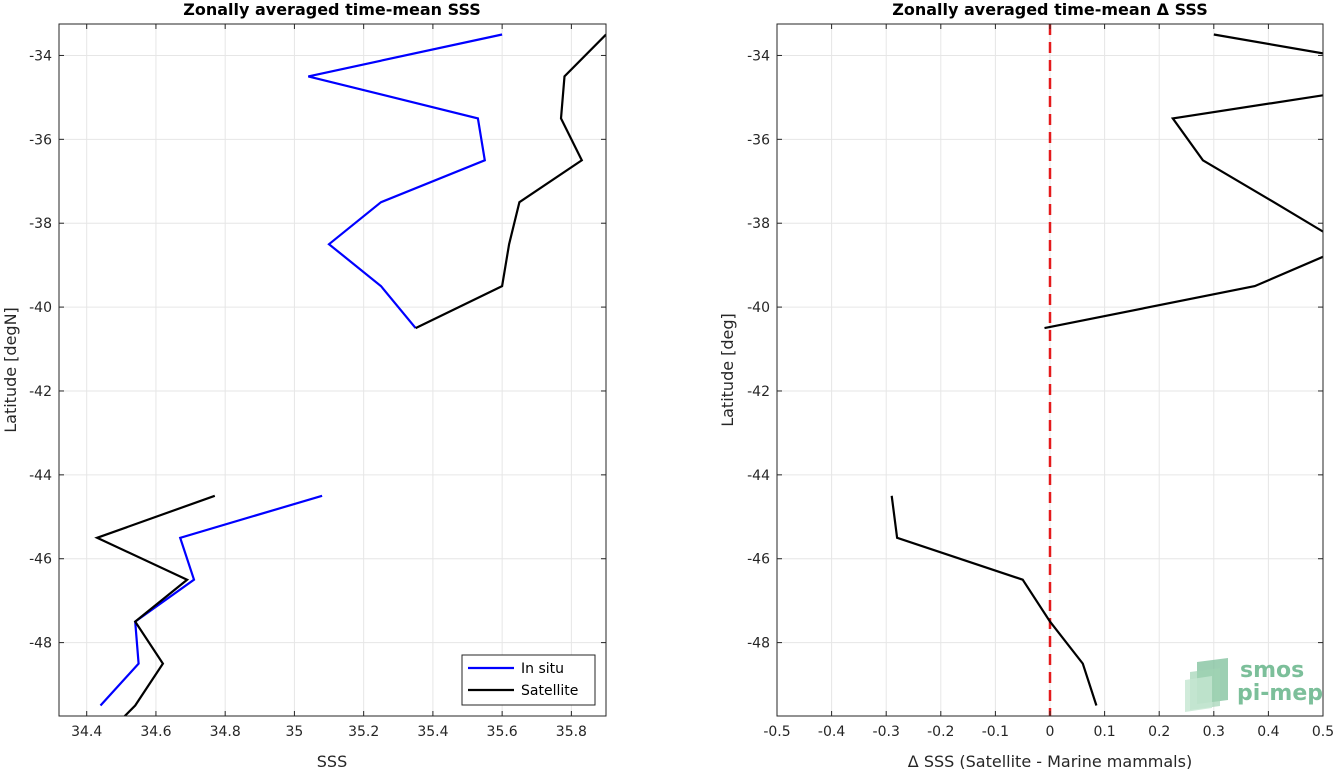  I want to click on left-x-tick-label: 35.8, so click(571, 732).